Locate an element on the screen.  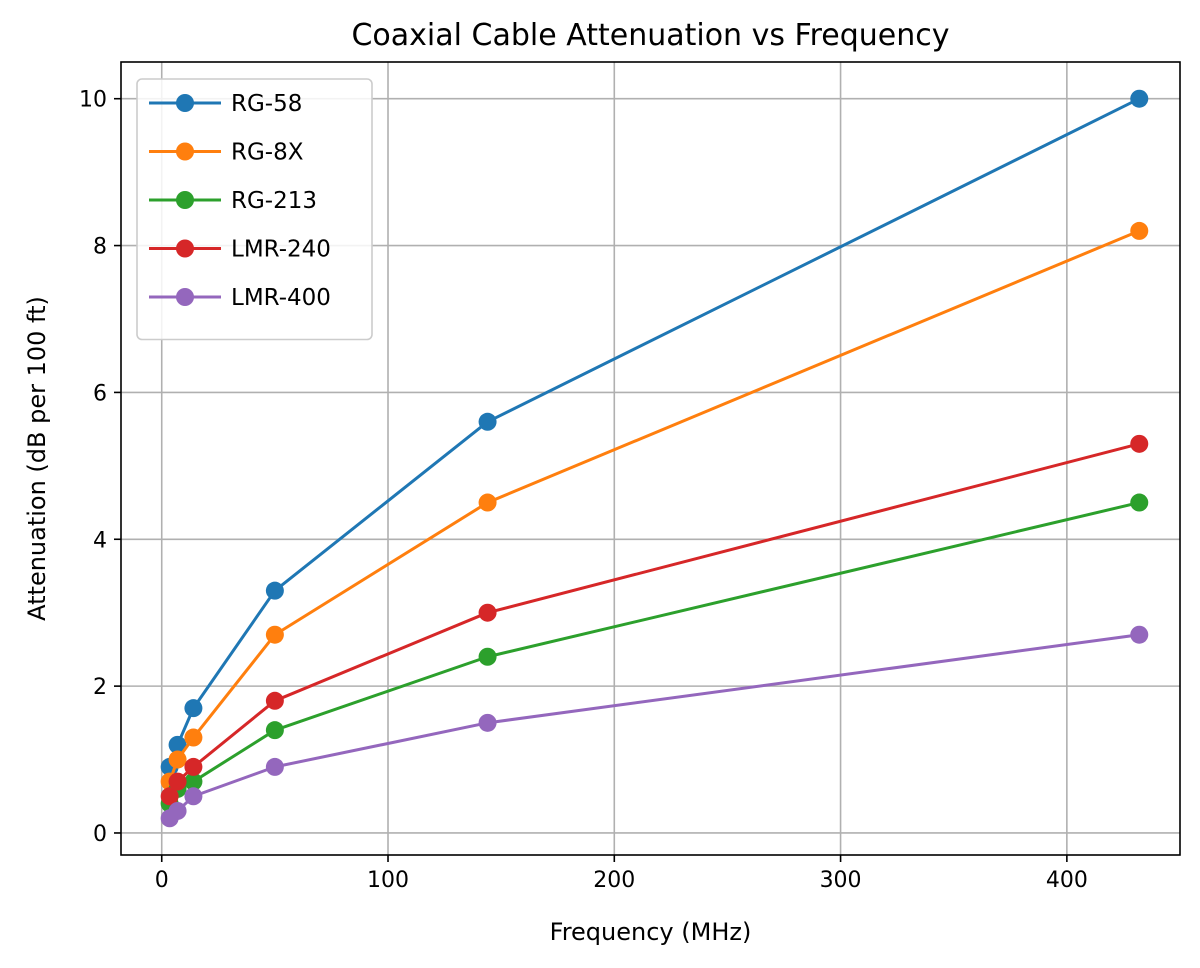
x-tick-label: 0 is located at coordinates (162, 880).